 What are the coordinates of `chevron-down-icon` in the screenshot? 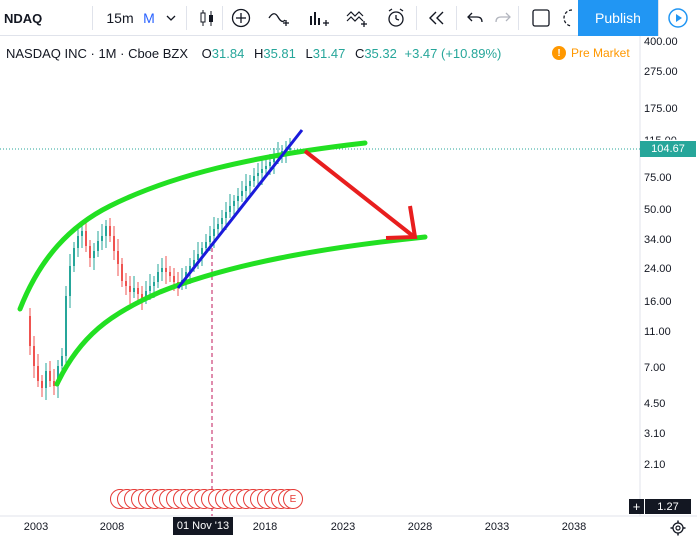 It's located at (171, 18).